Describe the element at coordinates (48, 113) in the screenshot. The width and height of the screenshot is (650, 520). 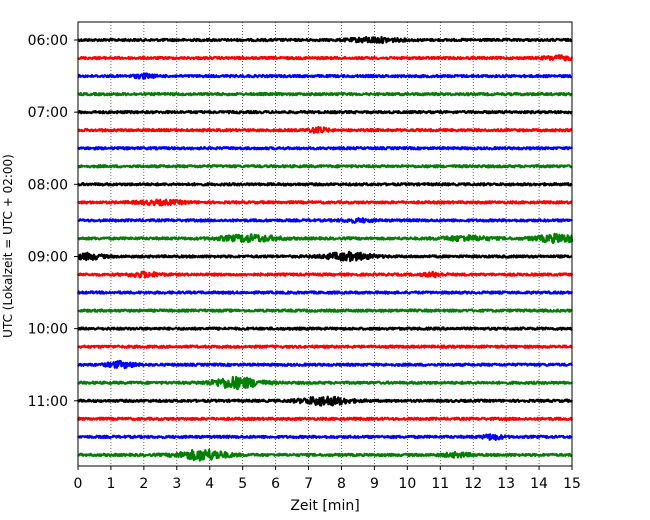
I see `y-tick-label: 07:00` at that location.